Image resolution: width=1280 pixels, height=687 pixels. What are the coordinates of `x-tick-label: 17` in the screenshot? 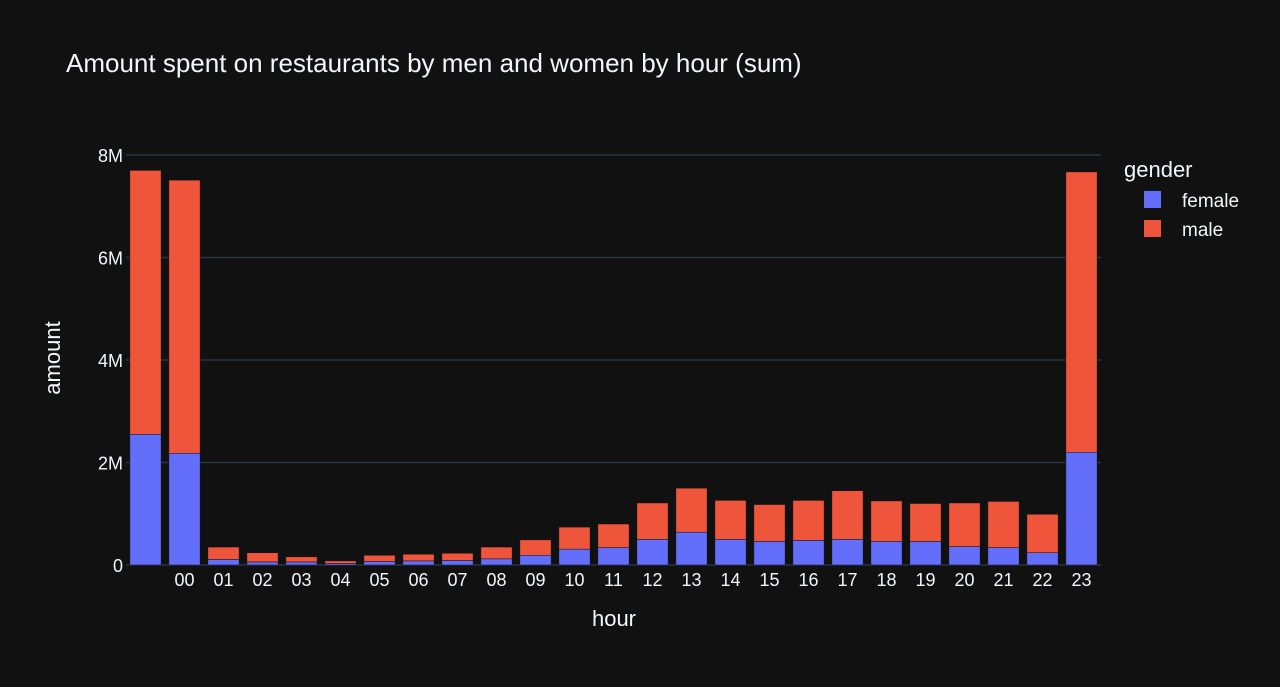 It's located at (847, 580).